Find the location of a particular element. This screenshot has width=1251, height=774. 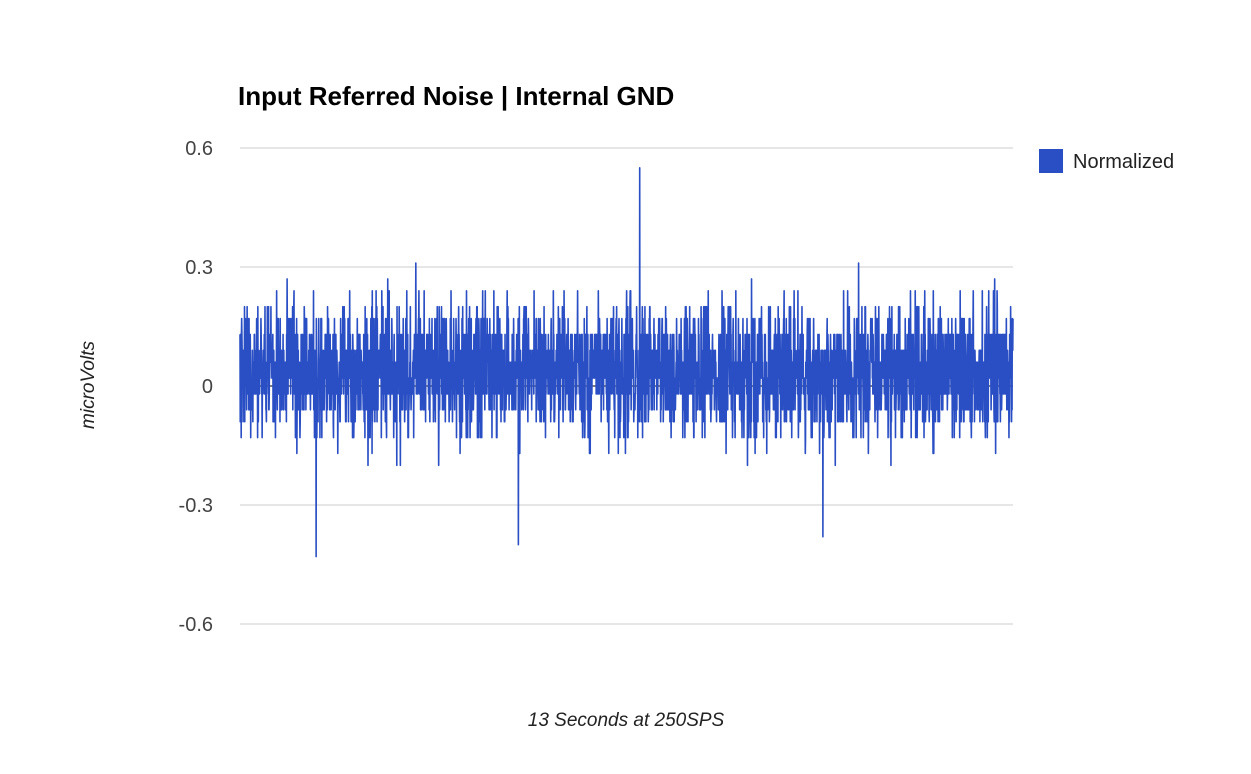

x-axis-label: 13 Seconds at 250SPS is located at coordinates (626, 720).